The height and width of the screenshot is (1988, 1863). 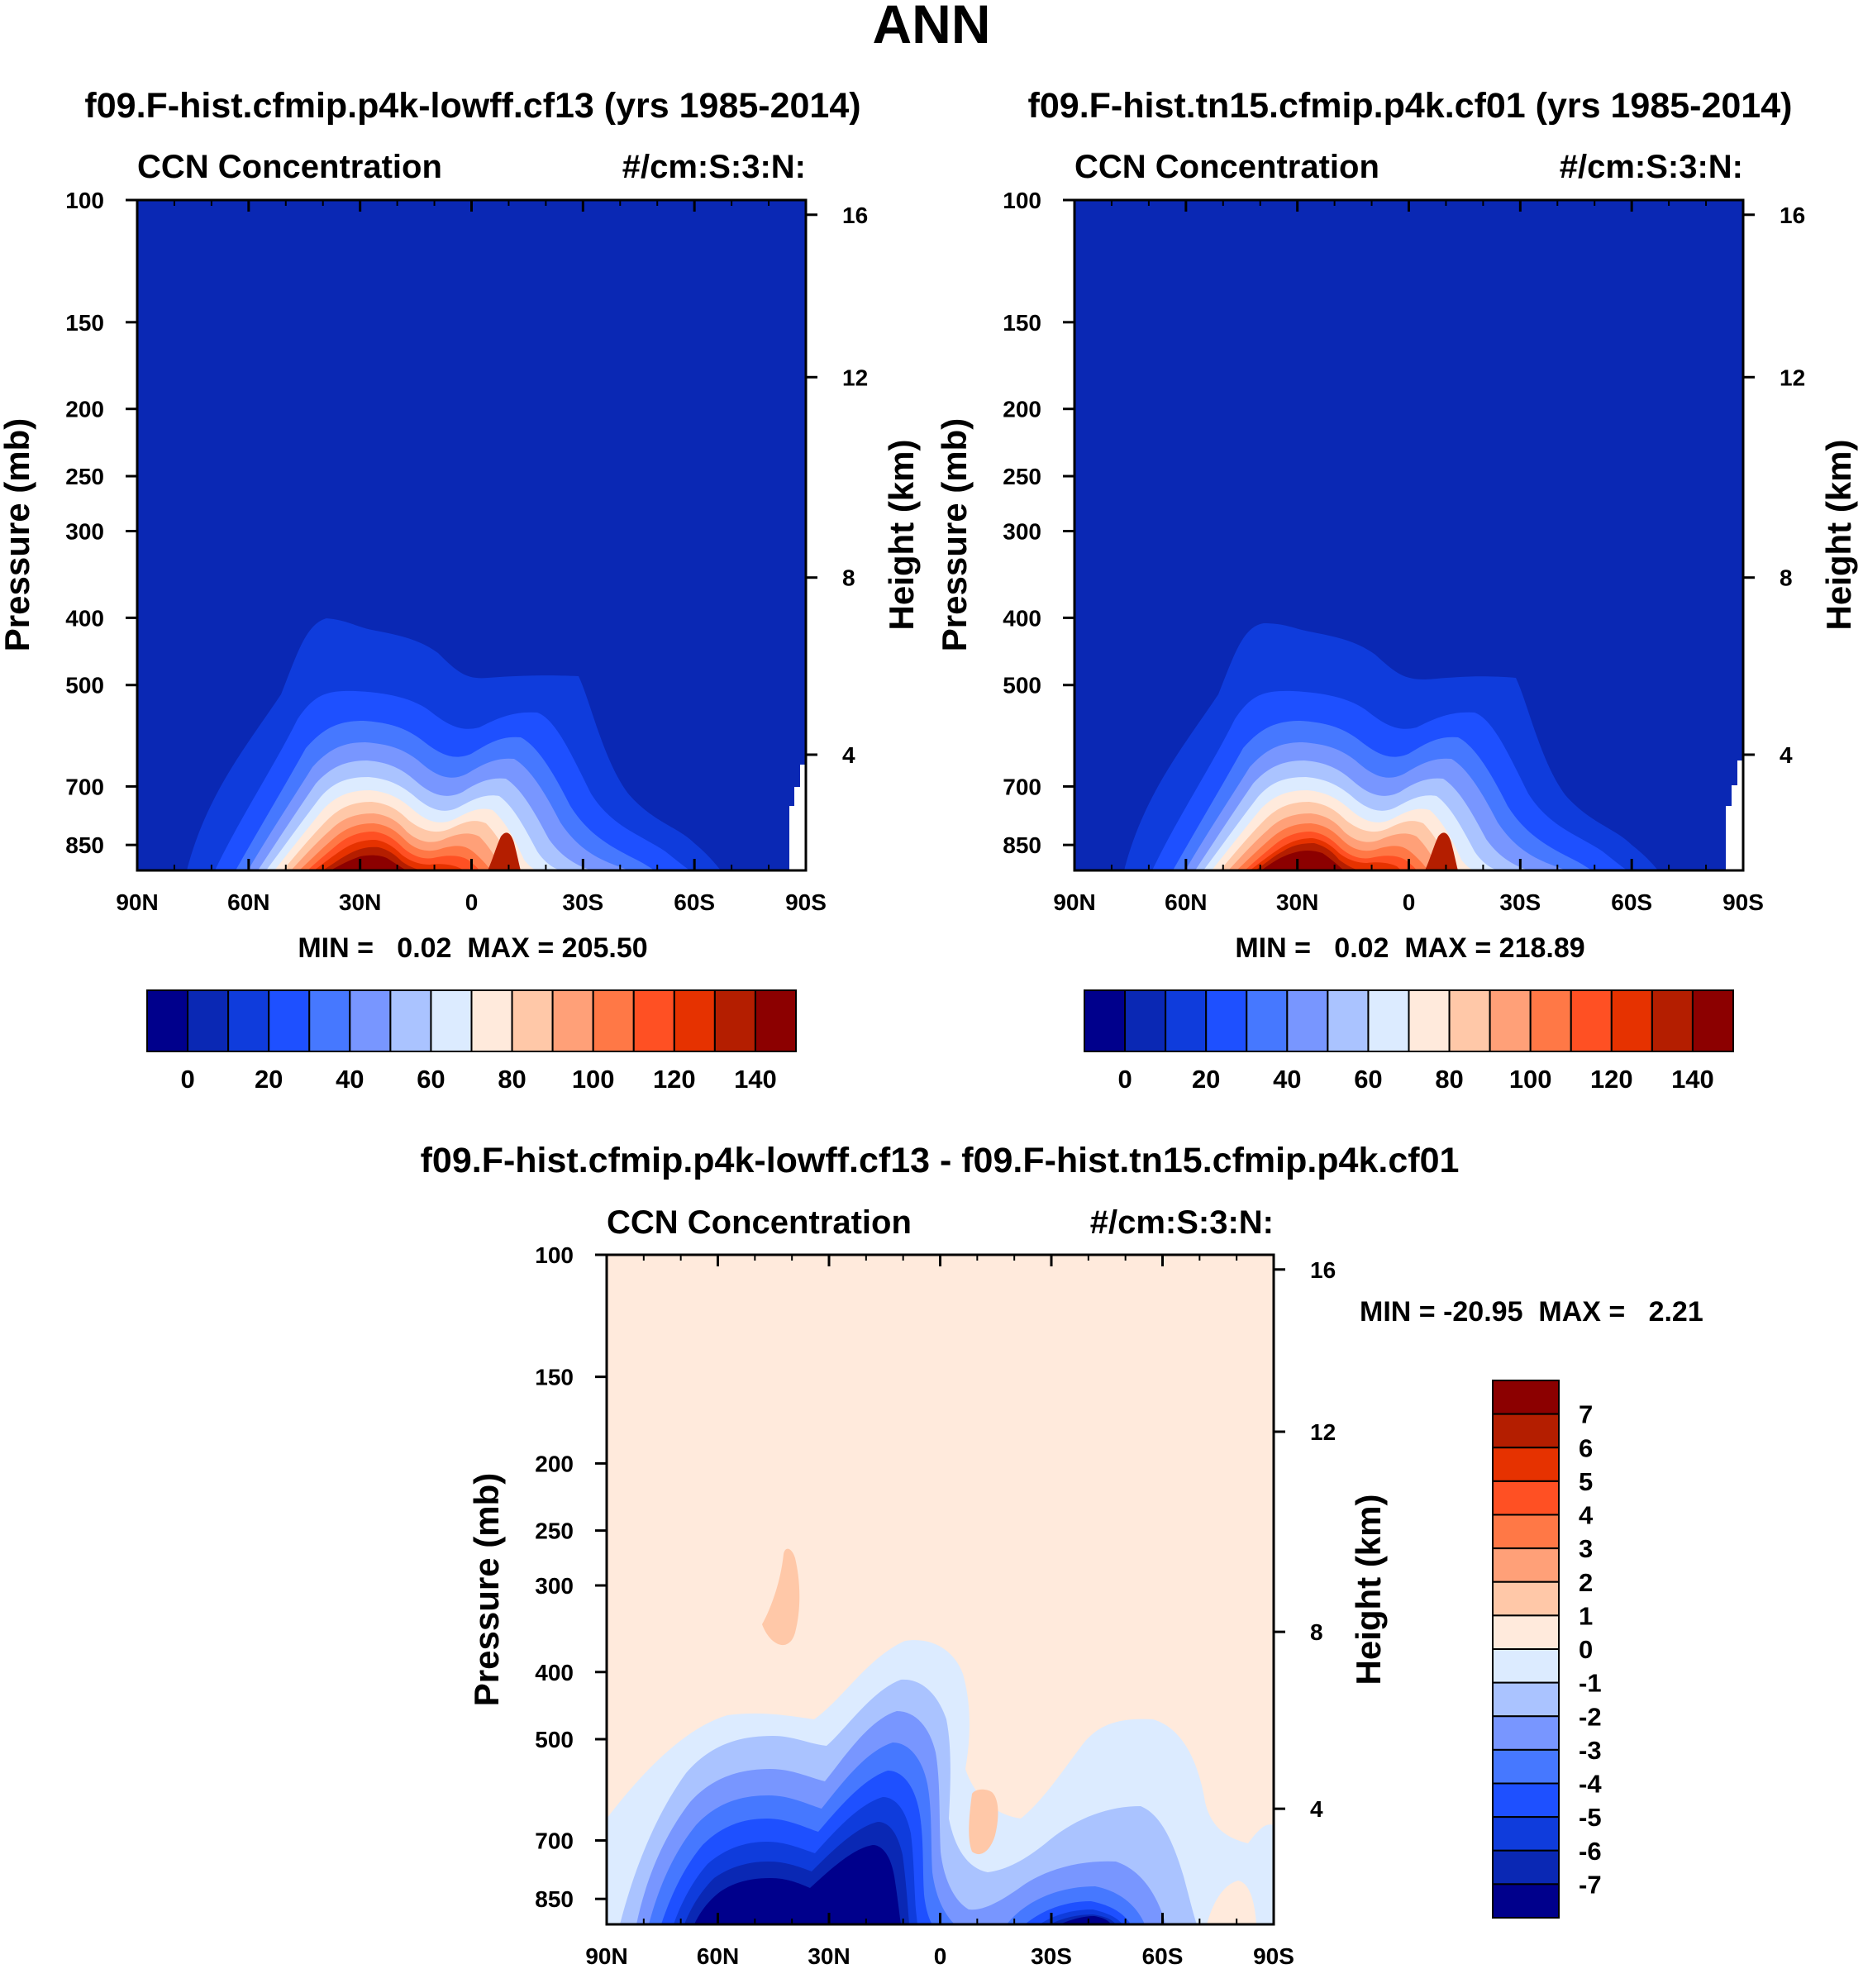 I want to click on colorbar-label: 5, so click(x=1586, y=1482).